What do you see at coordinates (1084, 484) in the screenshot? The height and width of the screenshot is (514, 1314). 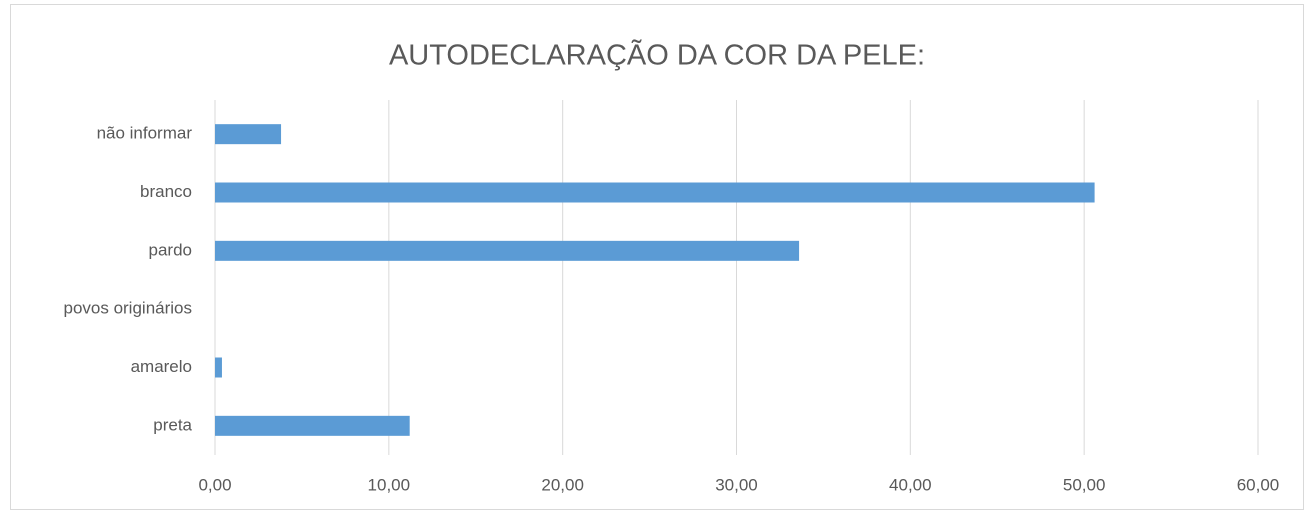 I see `x-tick-label: 50,00` at bounding box center [1084, 484].